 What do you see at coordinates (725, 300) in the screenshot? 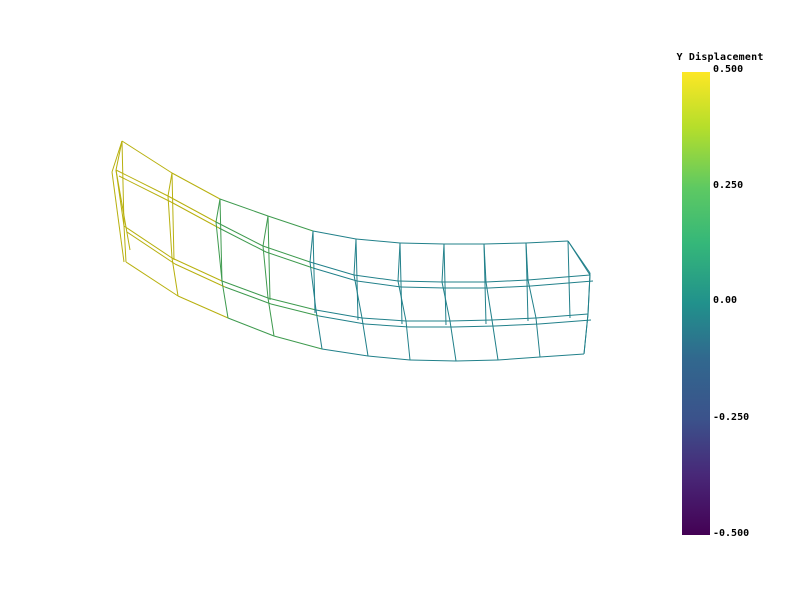
I see `scalar-bar-tick-label: 0.00` at bounding box center [725, 300].